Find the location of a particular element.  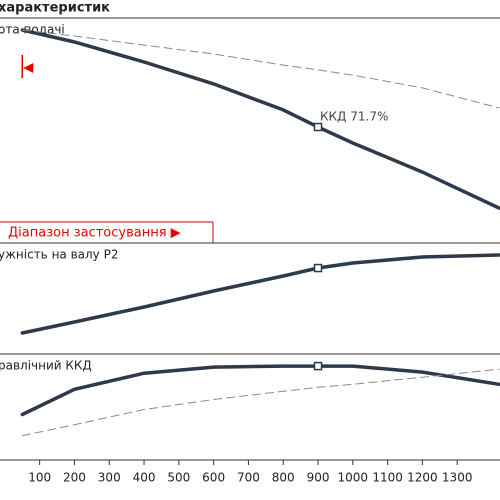

x-tick-label: 500 is located at coordinates (178, 478).